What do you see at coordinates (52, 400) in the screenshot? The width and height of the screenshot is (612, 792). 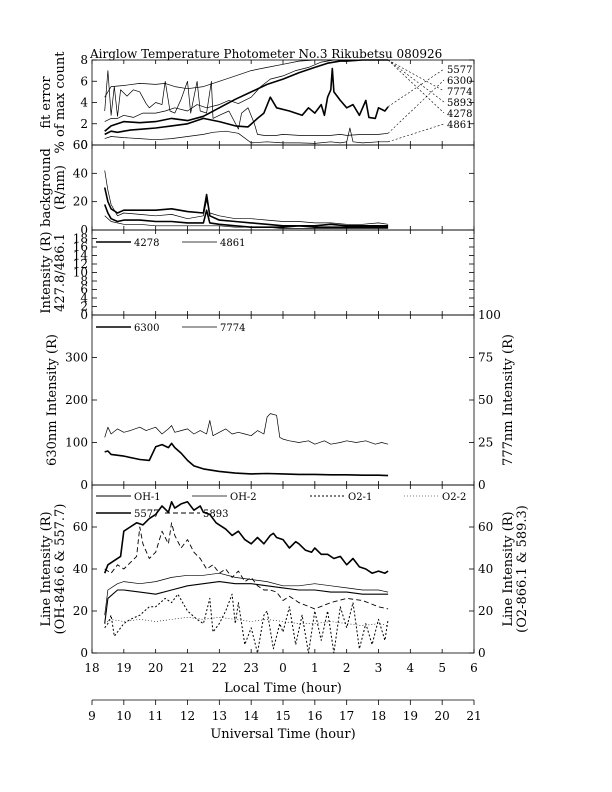 I see `ylabel-intensity_630: 630nm Intensity (R)` at bounding box center [52, 400].